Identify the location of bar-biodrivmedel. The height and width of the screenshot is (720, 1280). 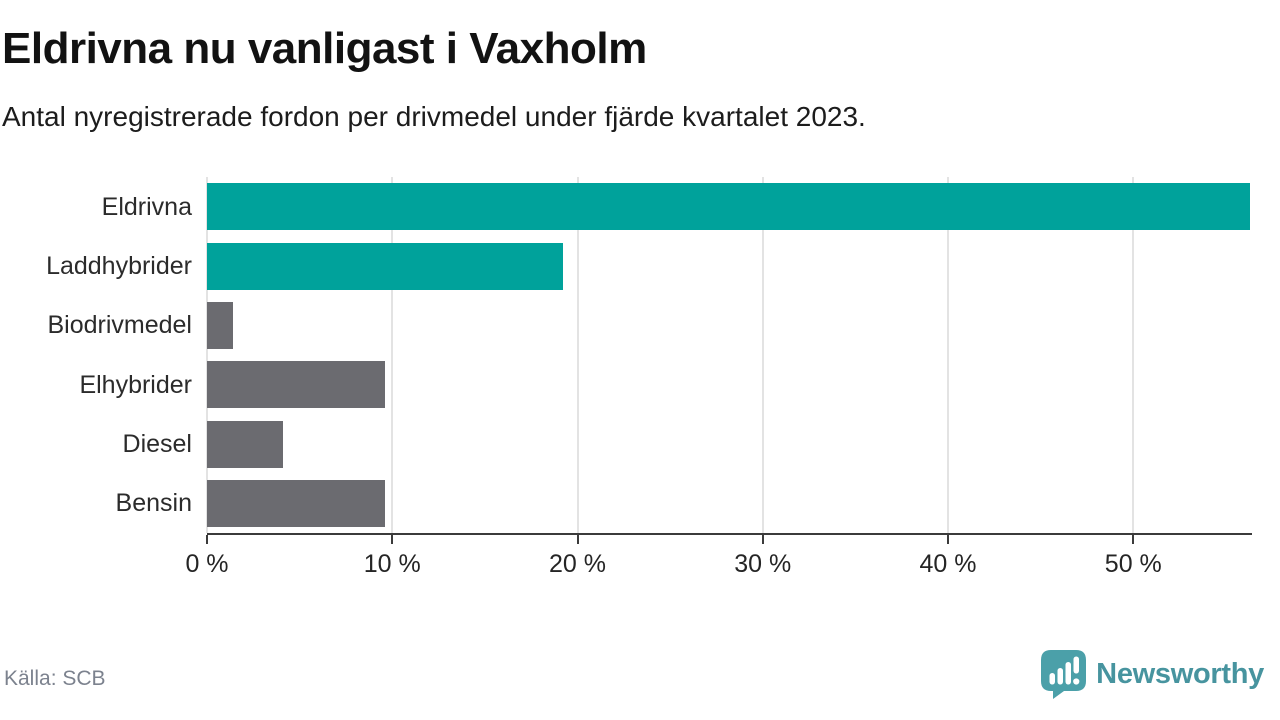
(220, 325).